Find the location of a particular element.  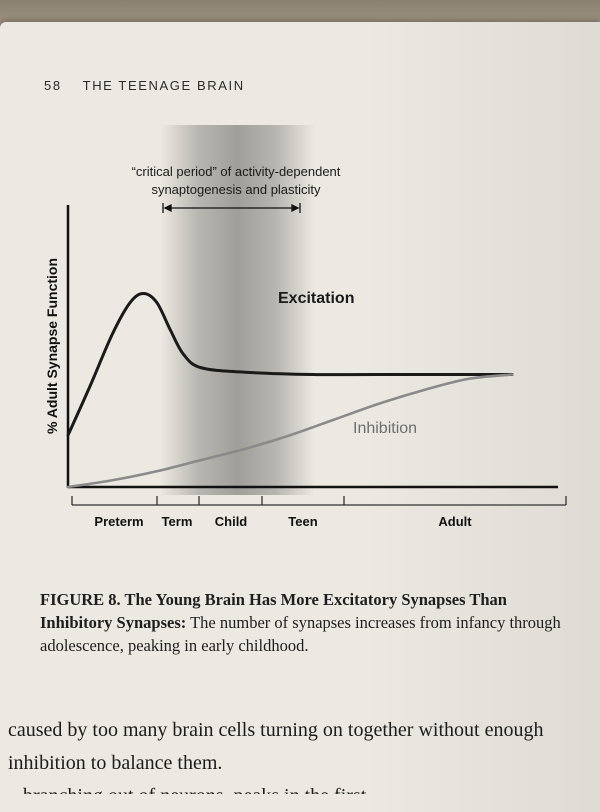

annotation-line-2: synaptogenesis and plasticity is located at coordinates (236, 189).